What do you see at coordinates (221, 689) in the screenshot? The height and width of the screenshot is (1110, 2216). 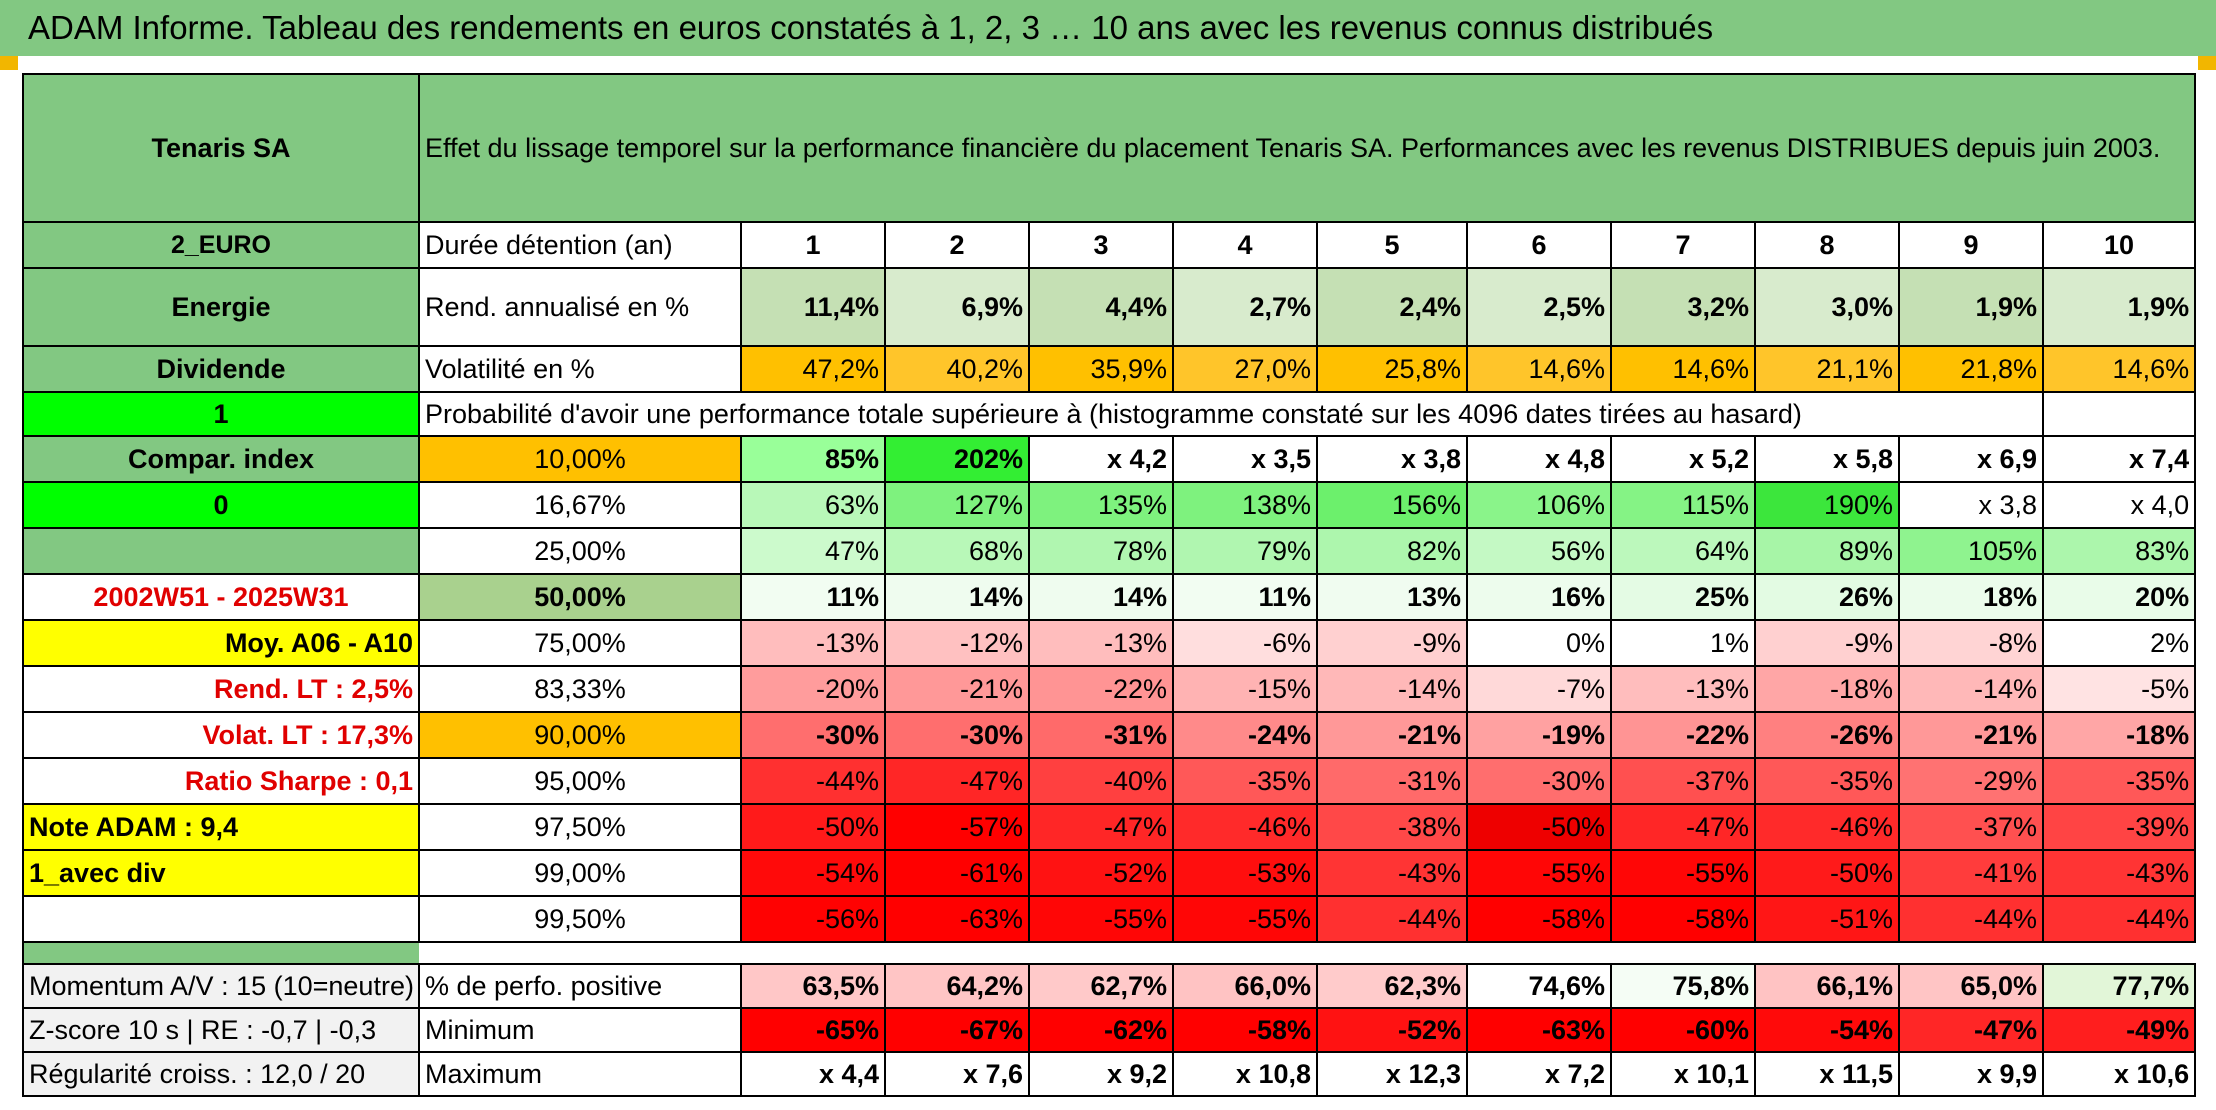 I see `long-term-return: Rend. LT : 2,5%` at bounding box center [221, 689].